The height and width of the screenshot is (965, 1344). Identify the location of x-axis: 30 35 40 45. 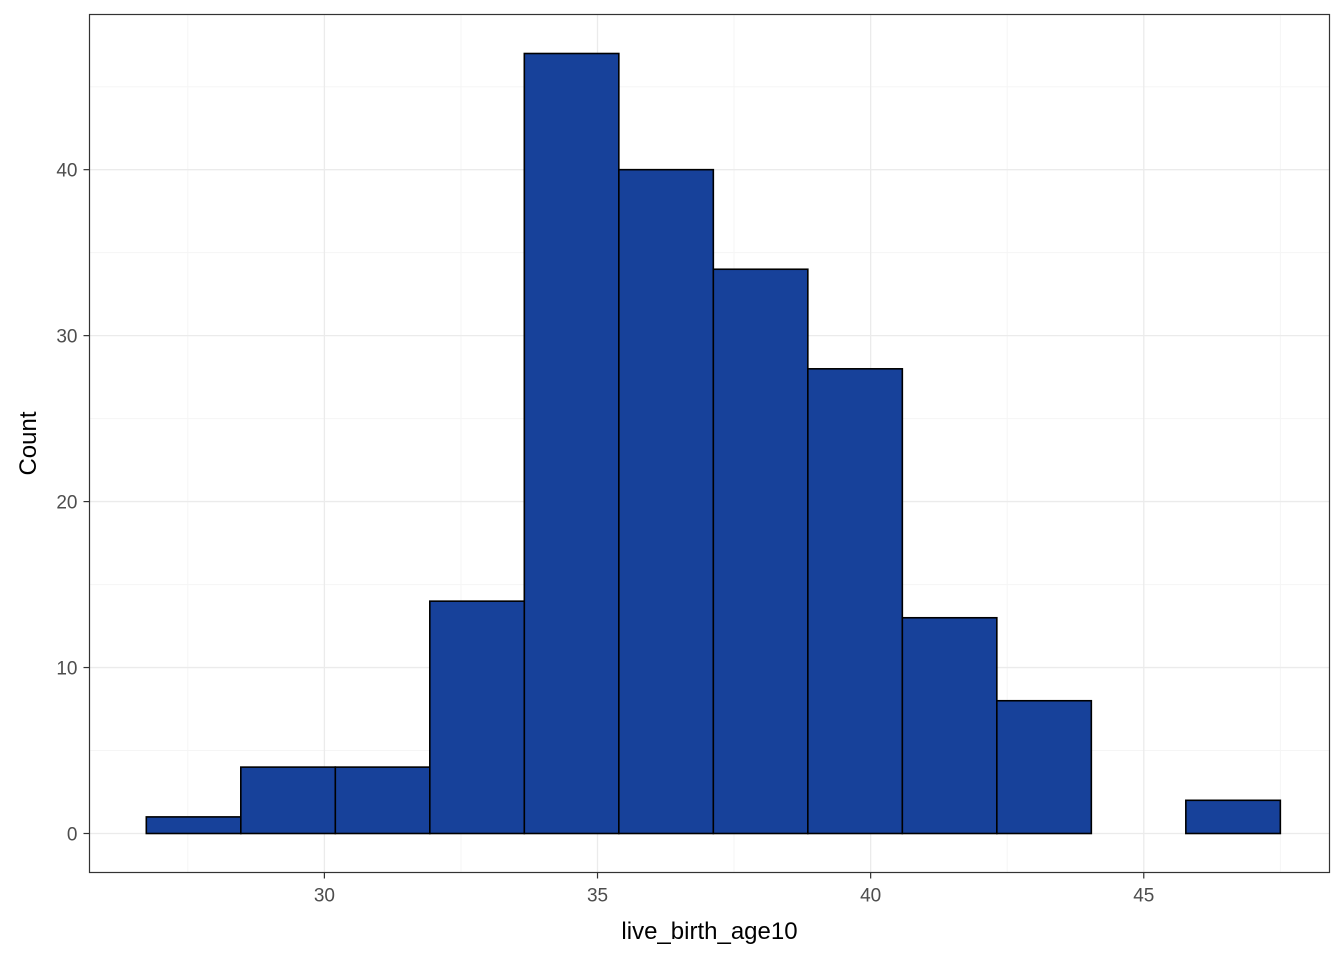
(734, 889).